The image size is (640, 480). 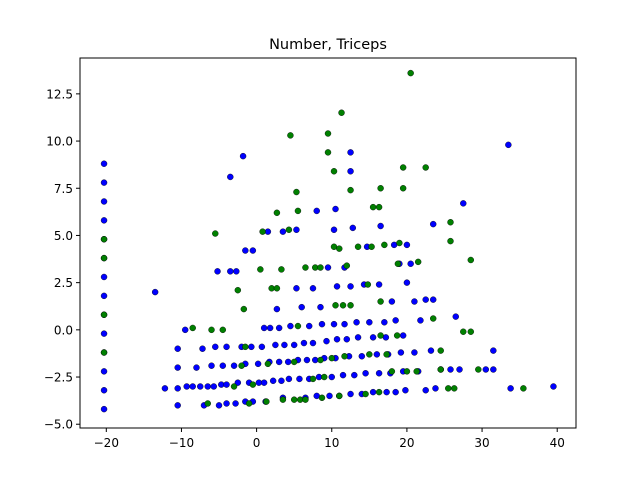 What do you see at coordinates (329, 439) in the screenshot?
I see `x-axis: −20 −10 0 10 20 30 40` at bounding box center [329, 439].